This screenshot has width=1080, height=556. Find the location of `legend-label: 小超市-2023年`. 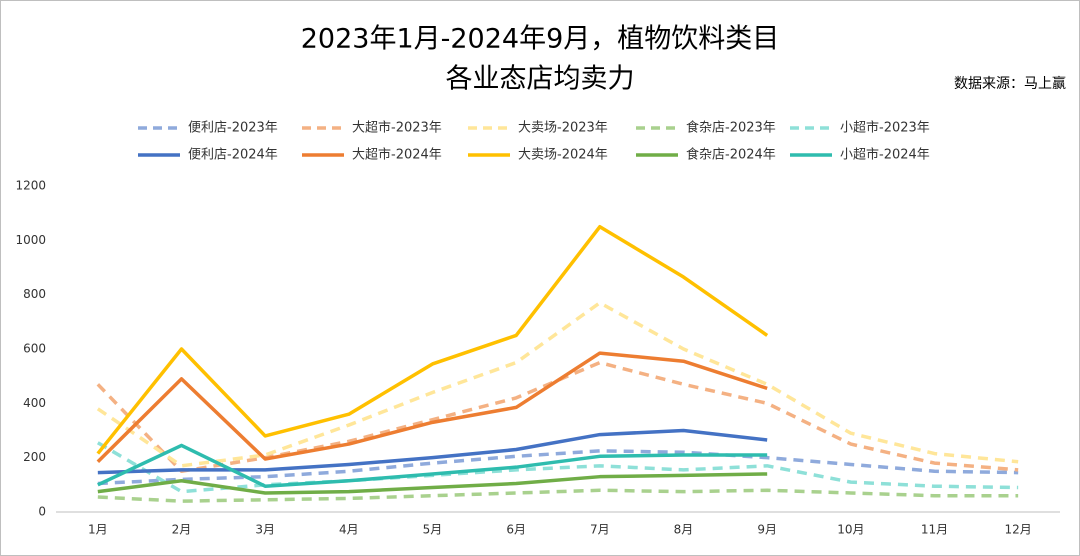

legend-label: 小超市-2023年 is located at coordinates (885, 128).